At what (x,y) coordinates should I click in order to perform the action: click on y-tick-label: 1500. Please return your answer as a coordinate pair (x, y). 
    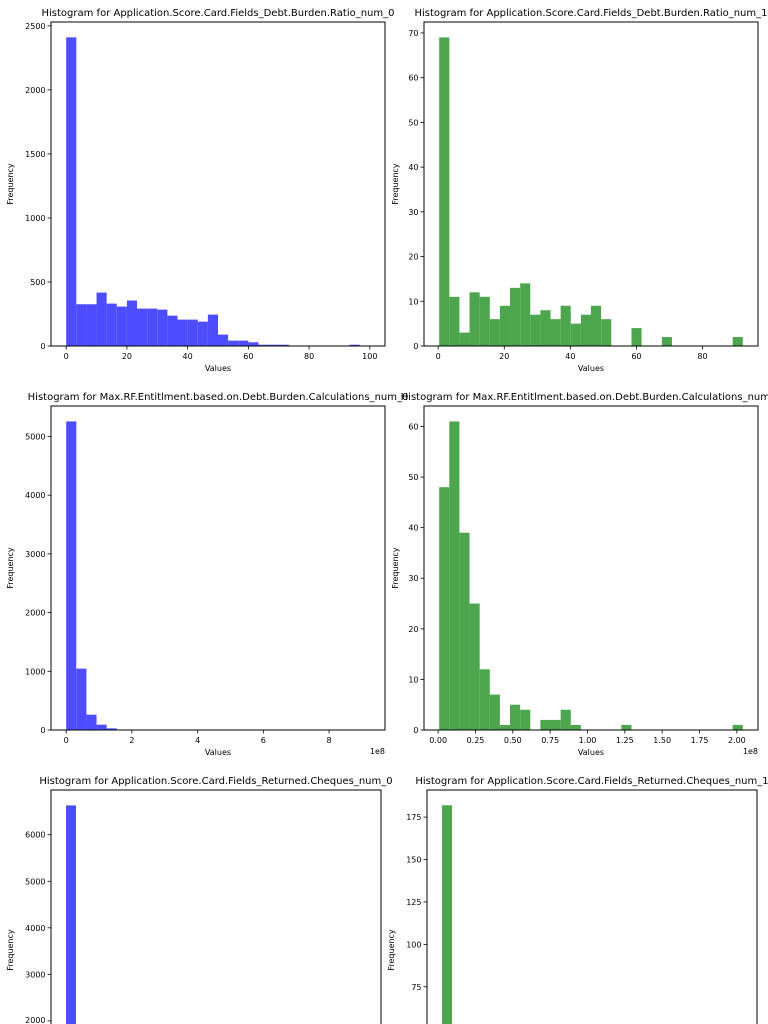
    Looking at the image, I should click on (35, 154).